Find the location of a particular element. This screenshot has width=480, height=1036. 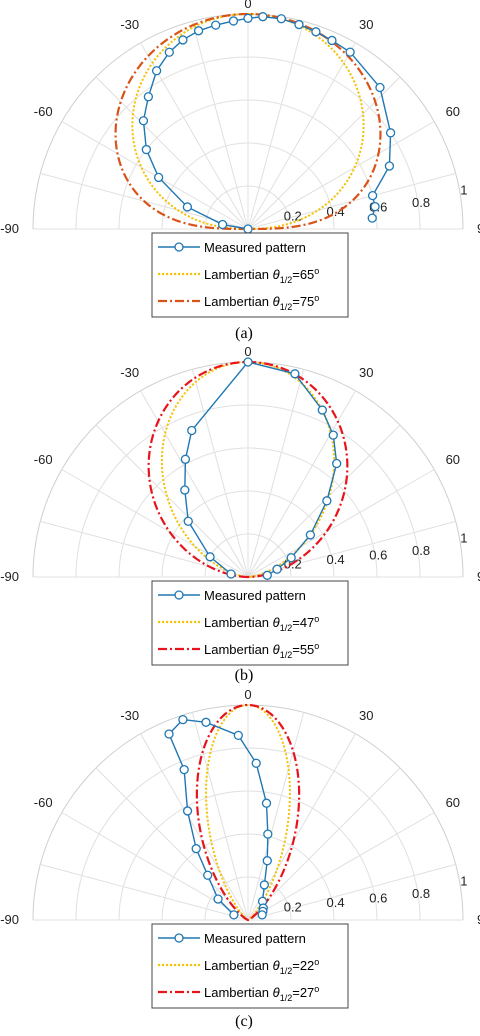

legend-label-part: =22 is located at coordinates (303, 965).